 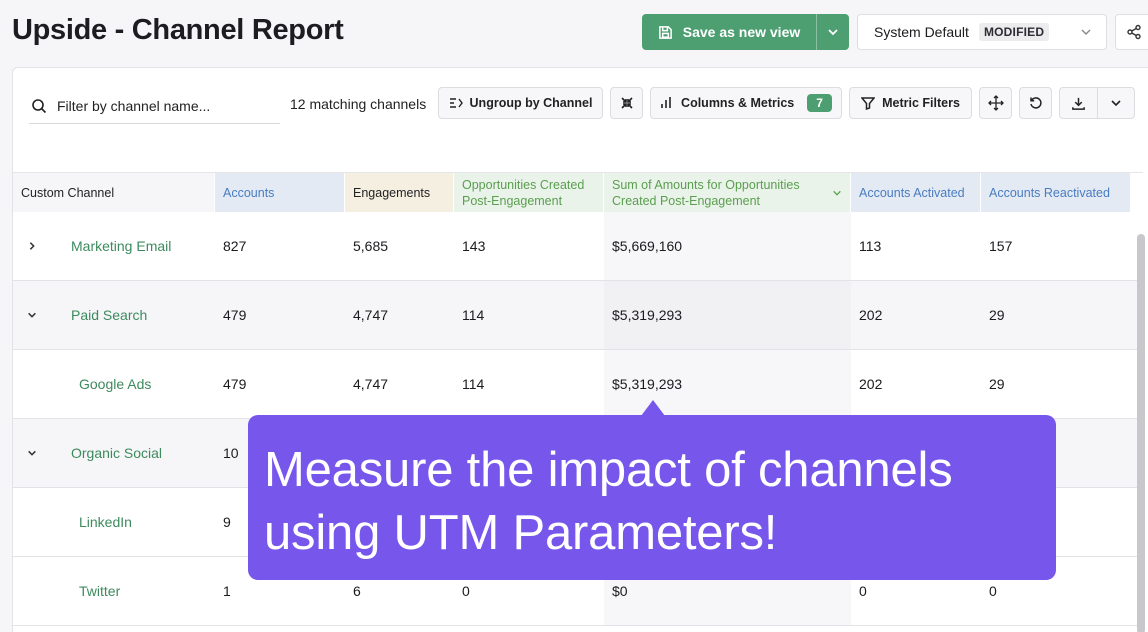 I want to click on collapse-all-button, so click(x=626, y=103).